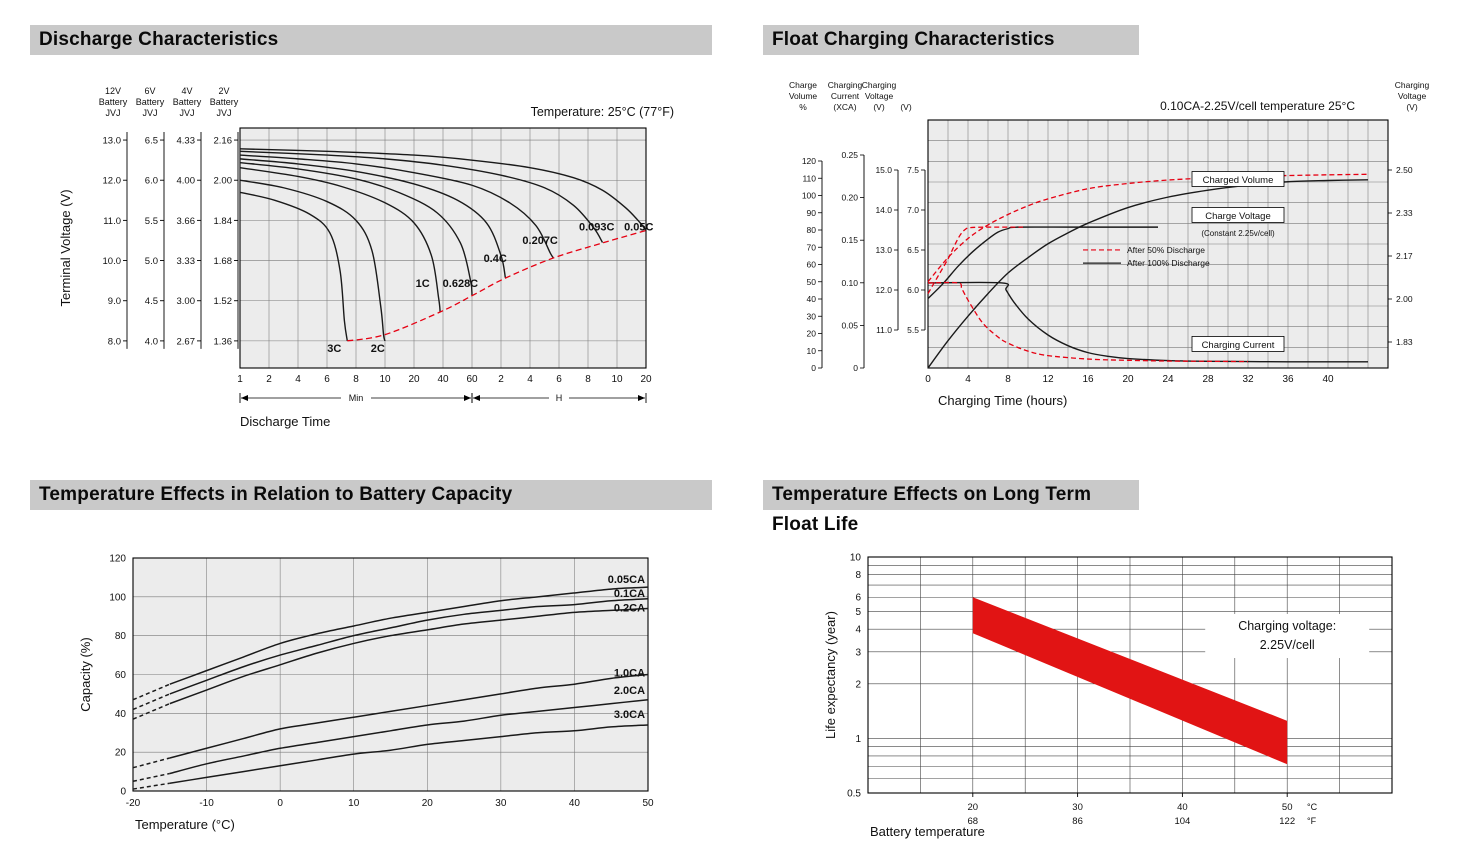 The width and height of the screenshot is (1466, 860). I want to click on svg-text: 6.0, so click(913, 290).